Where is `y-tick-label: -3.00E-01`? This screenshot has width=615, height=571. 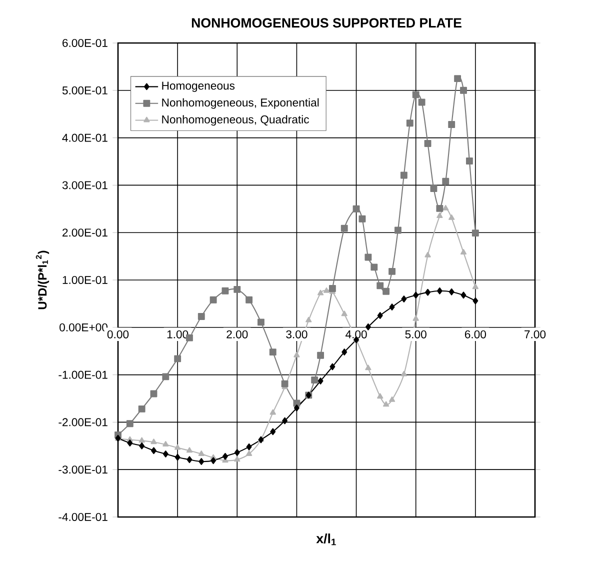 y-tick-label: -3.00E-01 is located at coordinates (83, 470).